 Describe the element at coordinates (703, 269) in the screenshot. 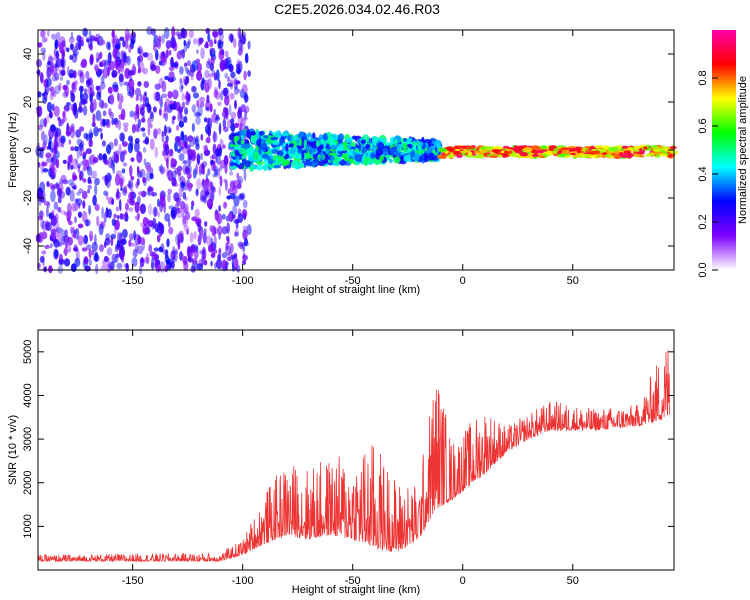

I see `colorbar-tick-label: 0.0` at that location.